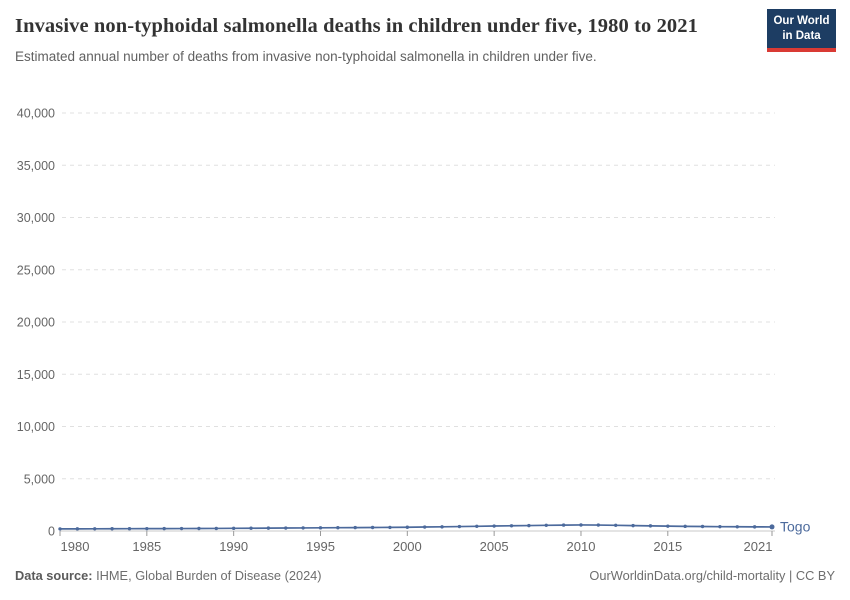 This screenshot has width=850, height=600. What do you see at coordinates (75, 546) in the screenshot?
I see `x-tick-label: 1980` at bounding box center [75, 546].